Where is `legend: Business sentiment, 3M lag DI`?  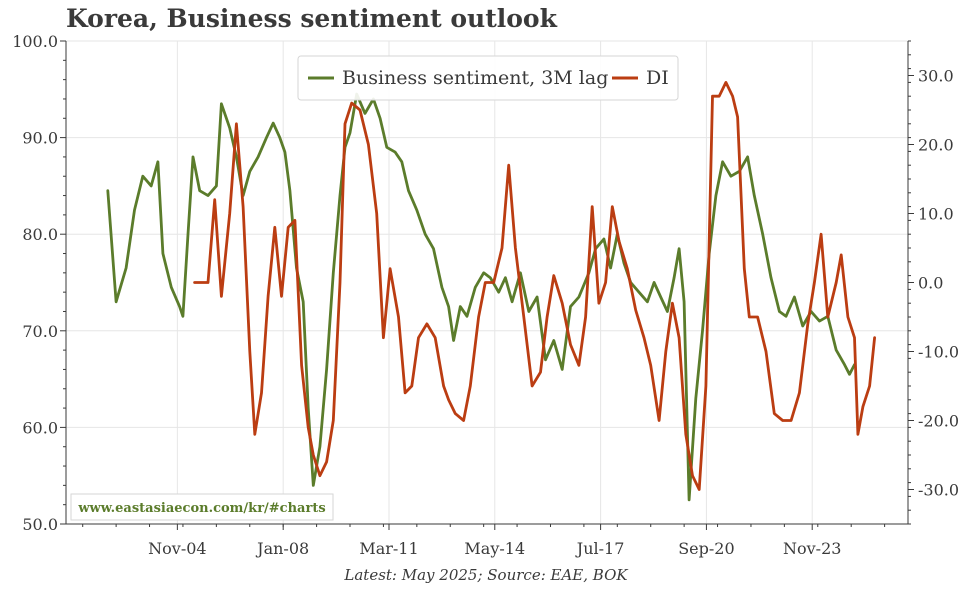
legend: Business sentiment, 3M lag DI is located at coordinates (488, 78).